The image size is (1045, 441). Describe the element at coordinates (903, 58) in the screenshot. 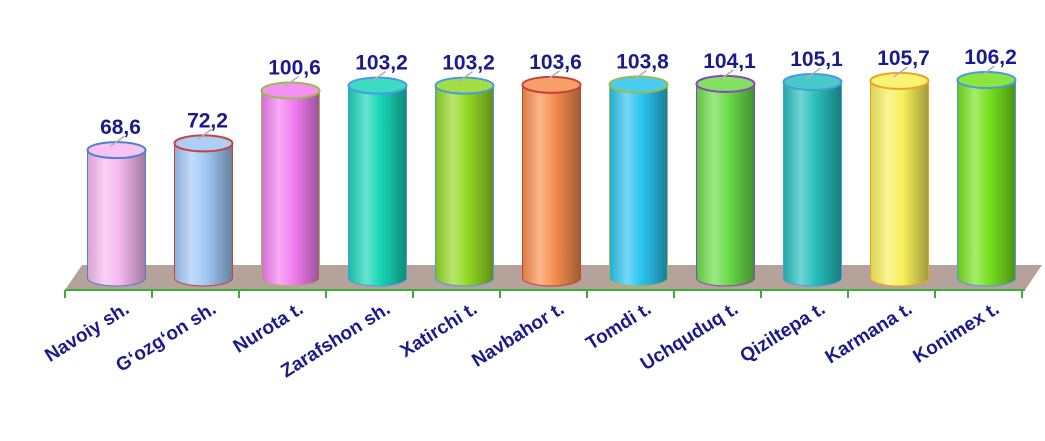

I see `data-label: 105,7` at that location.